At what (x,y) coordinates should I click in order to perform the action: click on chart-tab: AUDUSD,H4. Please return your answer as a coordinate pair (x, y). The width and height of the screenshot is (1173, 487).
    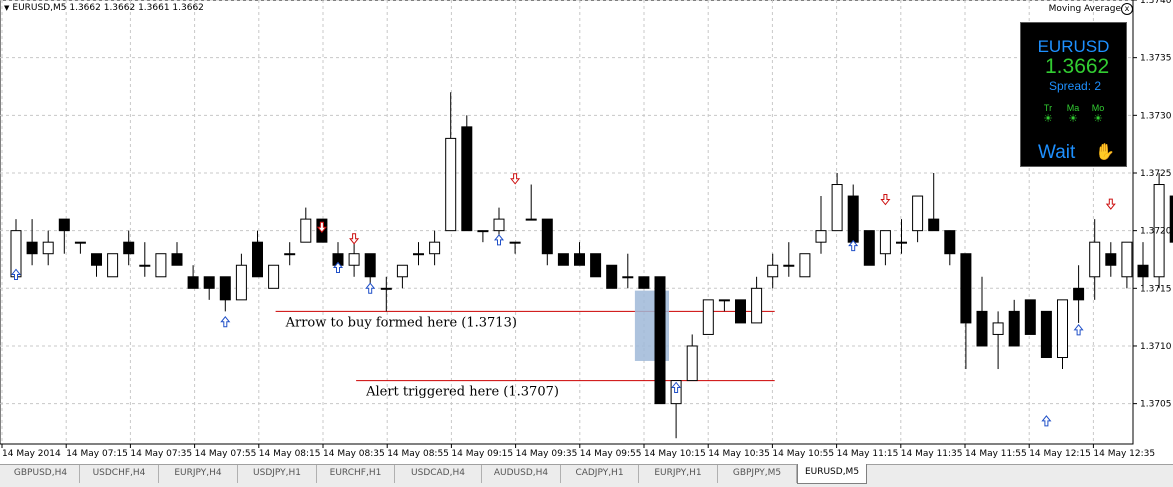
    Looking at the image, I should click on (521, 474).